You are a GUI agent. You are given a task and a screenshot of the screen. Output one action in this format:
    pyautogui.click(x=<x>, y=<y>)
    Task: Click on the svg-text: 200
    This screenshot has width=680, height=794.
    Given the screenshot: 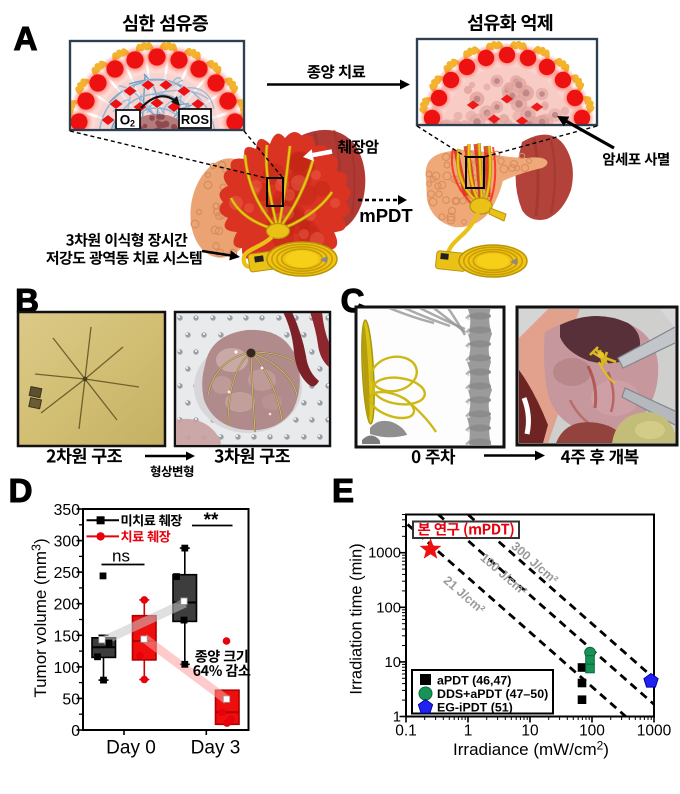 What is the action you would take?
    pyautogui.click(x=67, y=605)
    